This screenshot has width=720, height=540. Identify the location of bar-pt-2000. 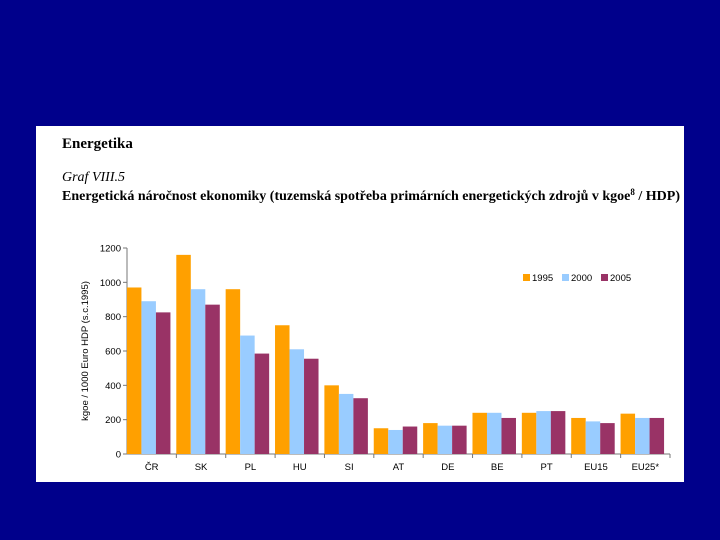
(543, 432).